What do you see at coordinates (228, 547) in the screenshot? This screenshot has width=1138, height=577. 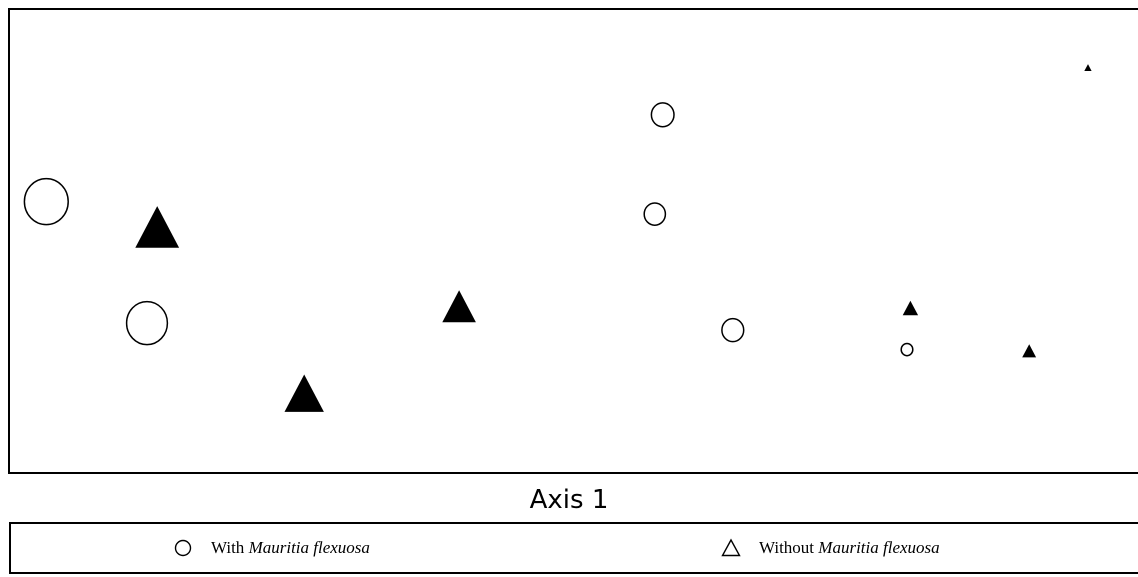 I see `legend-with-prefix: With` at bounding box center [228, 547].